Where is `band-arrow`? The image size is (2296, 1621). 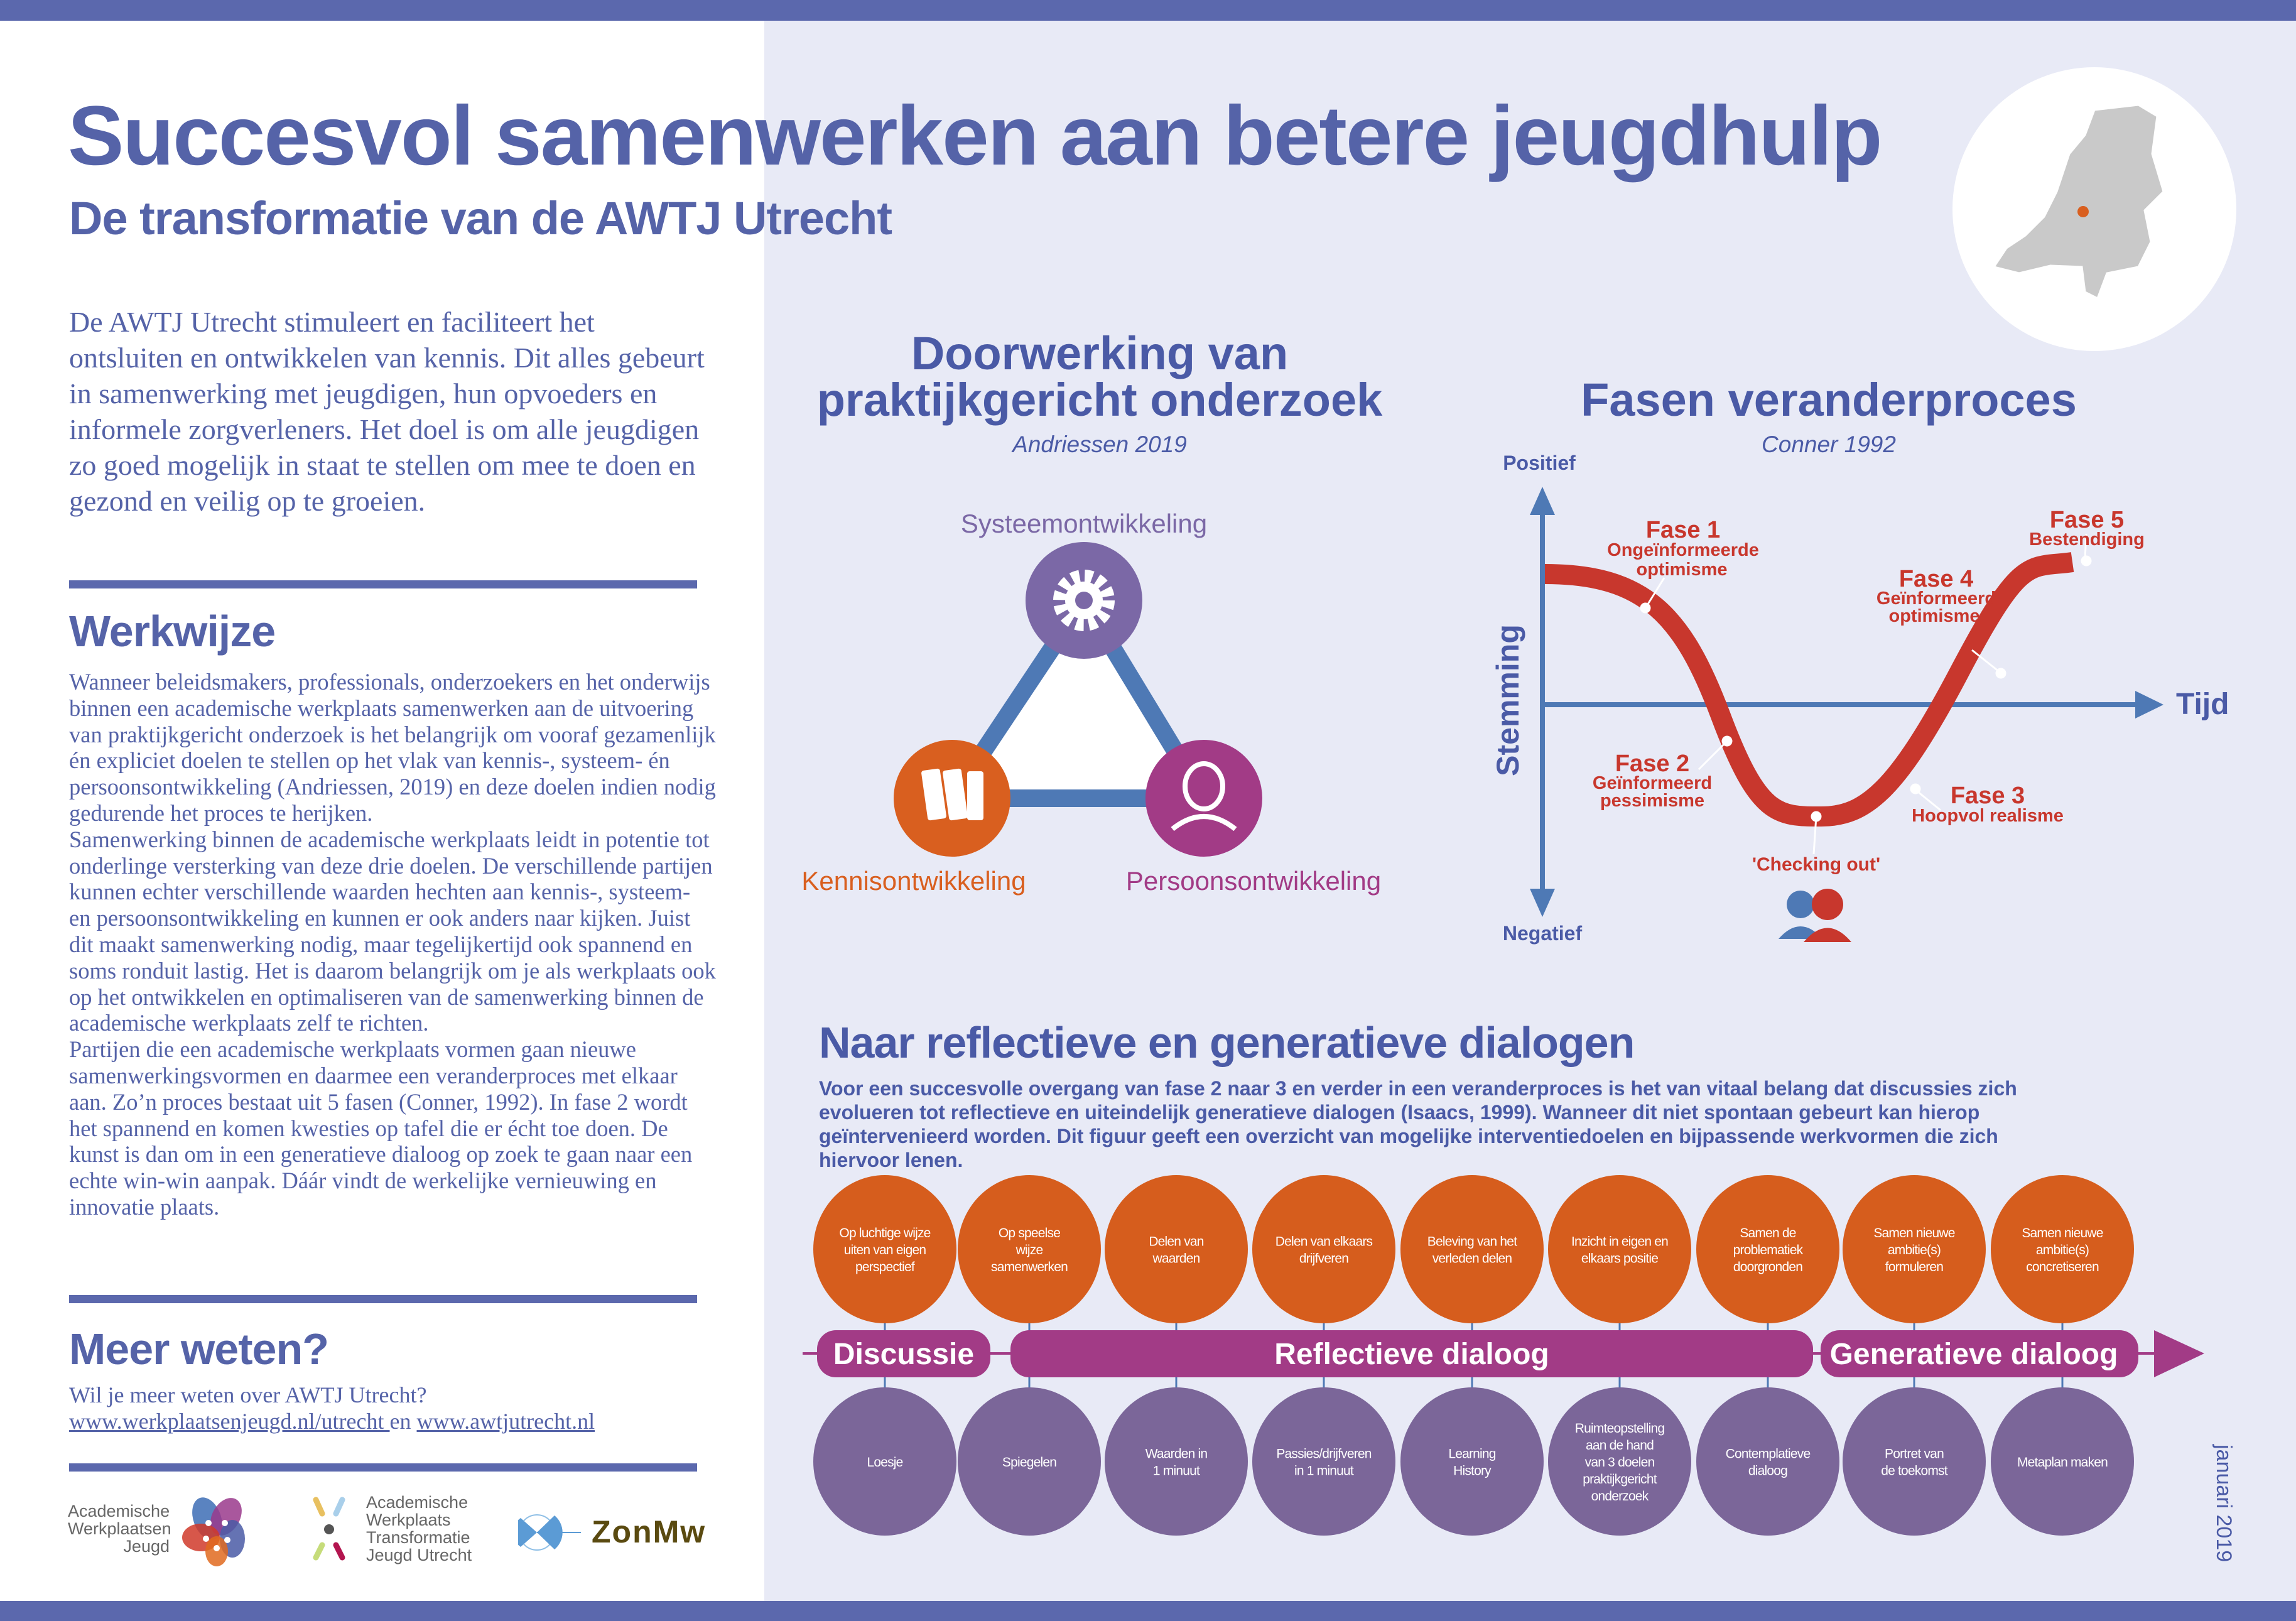 band-arrow is located at coordinates (2179, 1353).